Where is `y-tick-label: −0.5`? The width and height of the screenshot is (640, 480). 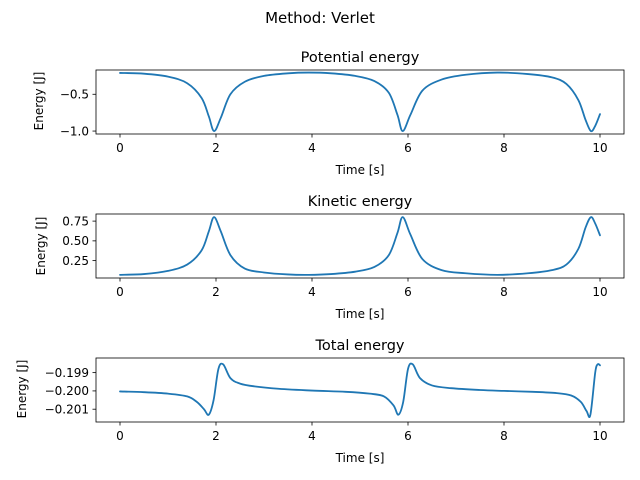
y-tick-label: −0.5 is located at coordinates (74, 95).